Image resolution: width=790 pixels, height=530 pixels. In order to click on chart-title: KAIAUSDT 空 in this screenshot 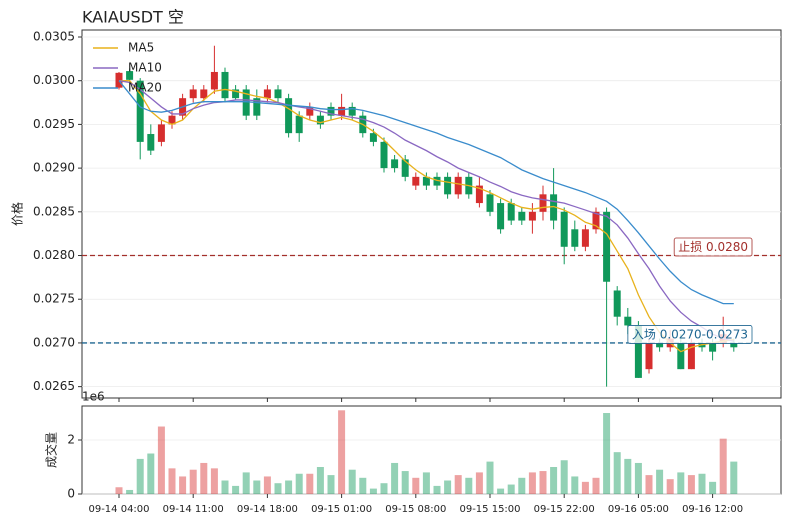, I will do `click(133, 17)`.